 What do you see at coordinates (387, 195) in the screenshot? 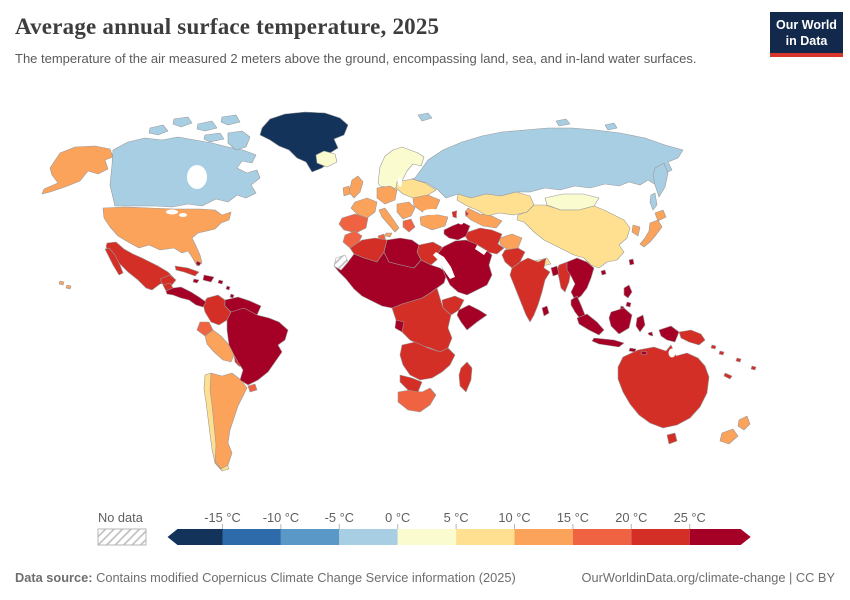
I see `region-central-europe: Central Europe` at bounding box center [387, 195].